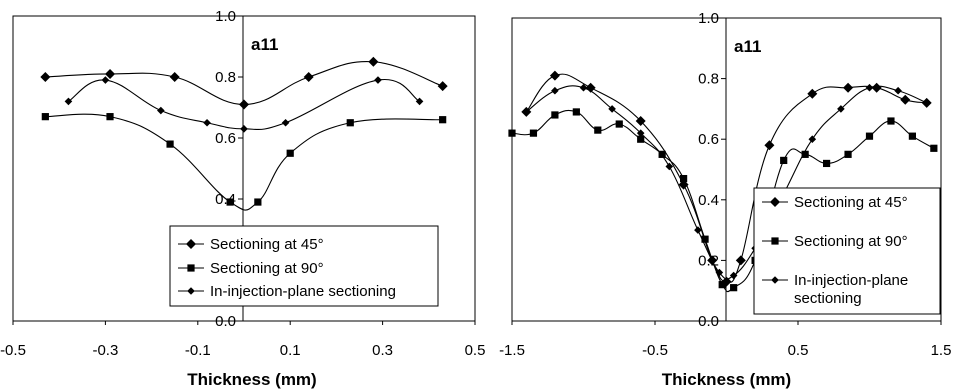 The image size is (960, 390). What do you see at coordinates (290, 350) in the screenshot?
I see `x-tick-label: 0.1` at bounding box center [290, 350].